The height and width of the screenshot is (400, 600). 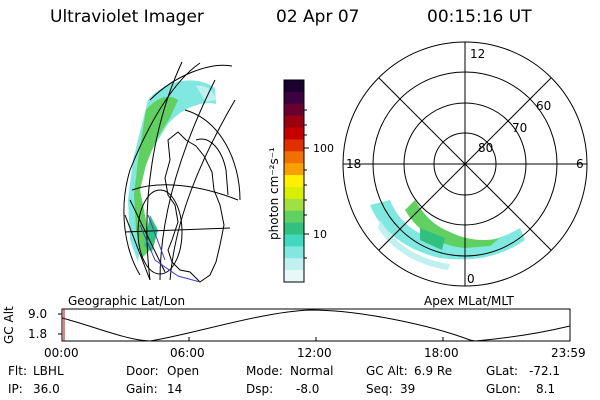 What do you see at coordinates (38, 314) in the screenshot?
I see `altitude-tick-high: 9.0` at bounding box center [38, 314].